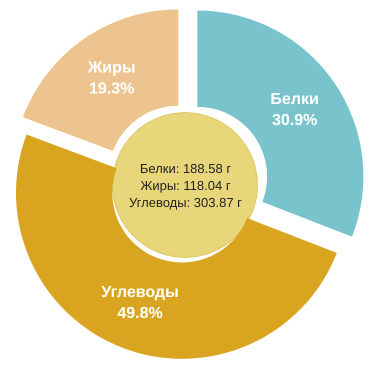 The image size is (370, 370). I want to click on slice-label: Углеводы, so click(140, 293).